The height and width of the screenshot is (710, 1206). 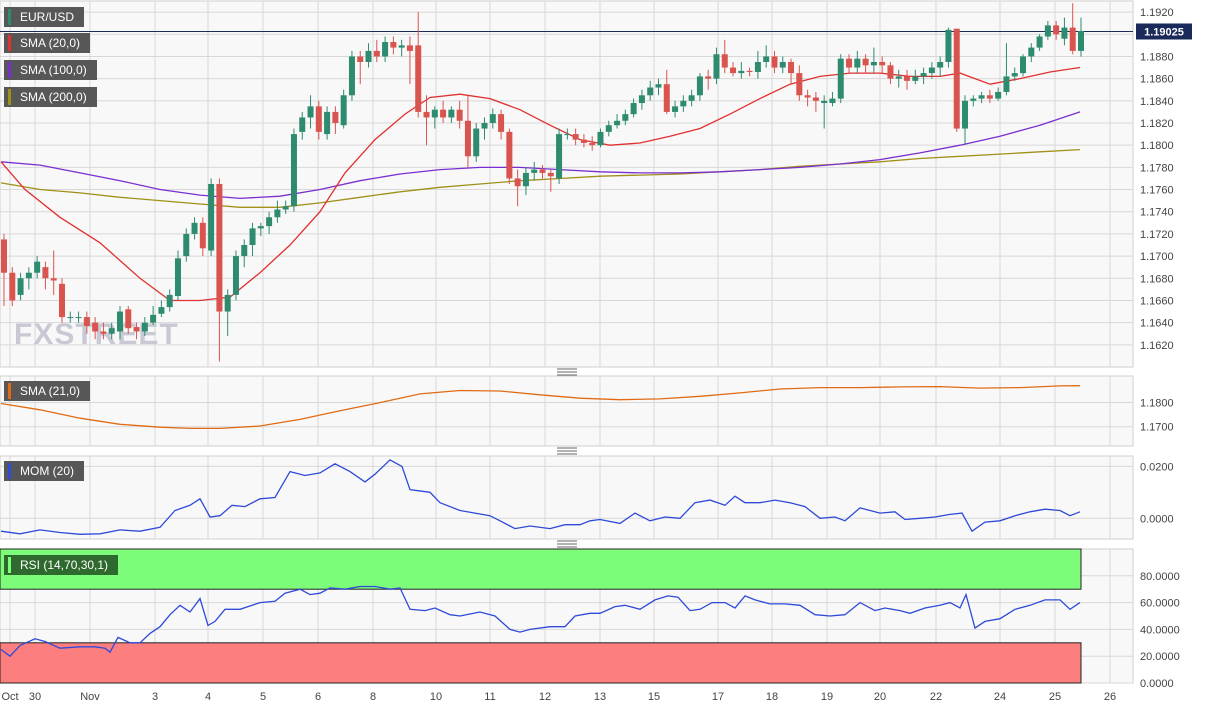 I want to click on y-tick-label: 1.1800, so click(x=1157, y=146).